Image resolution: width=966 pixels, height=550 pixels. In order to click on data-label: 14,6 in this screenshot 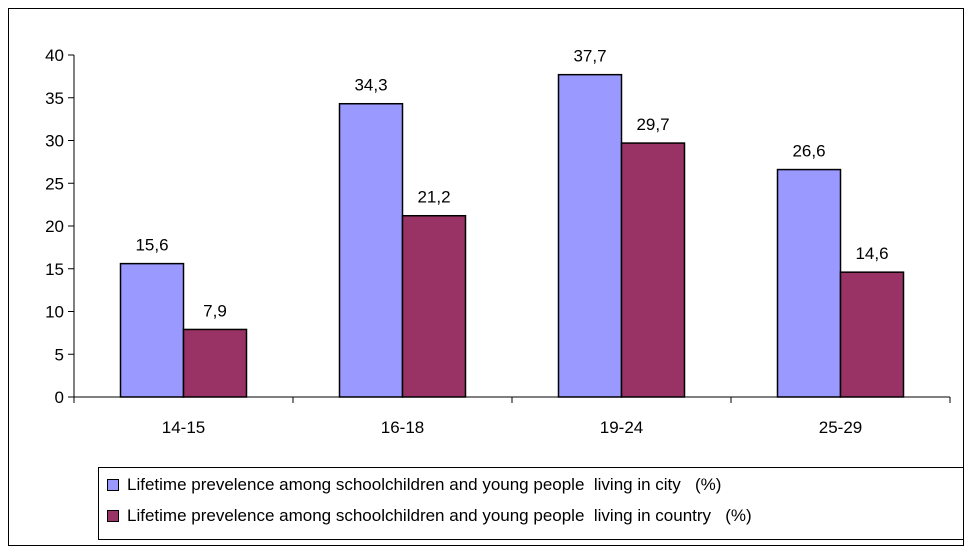, I will do `click(871, 253)`.